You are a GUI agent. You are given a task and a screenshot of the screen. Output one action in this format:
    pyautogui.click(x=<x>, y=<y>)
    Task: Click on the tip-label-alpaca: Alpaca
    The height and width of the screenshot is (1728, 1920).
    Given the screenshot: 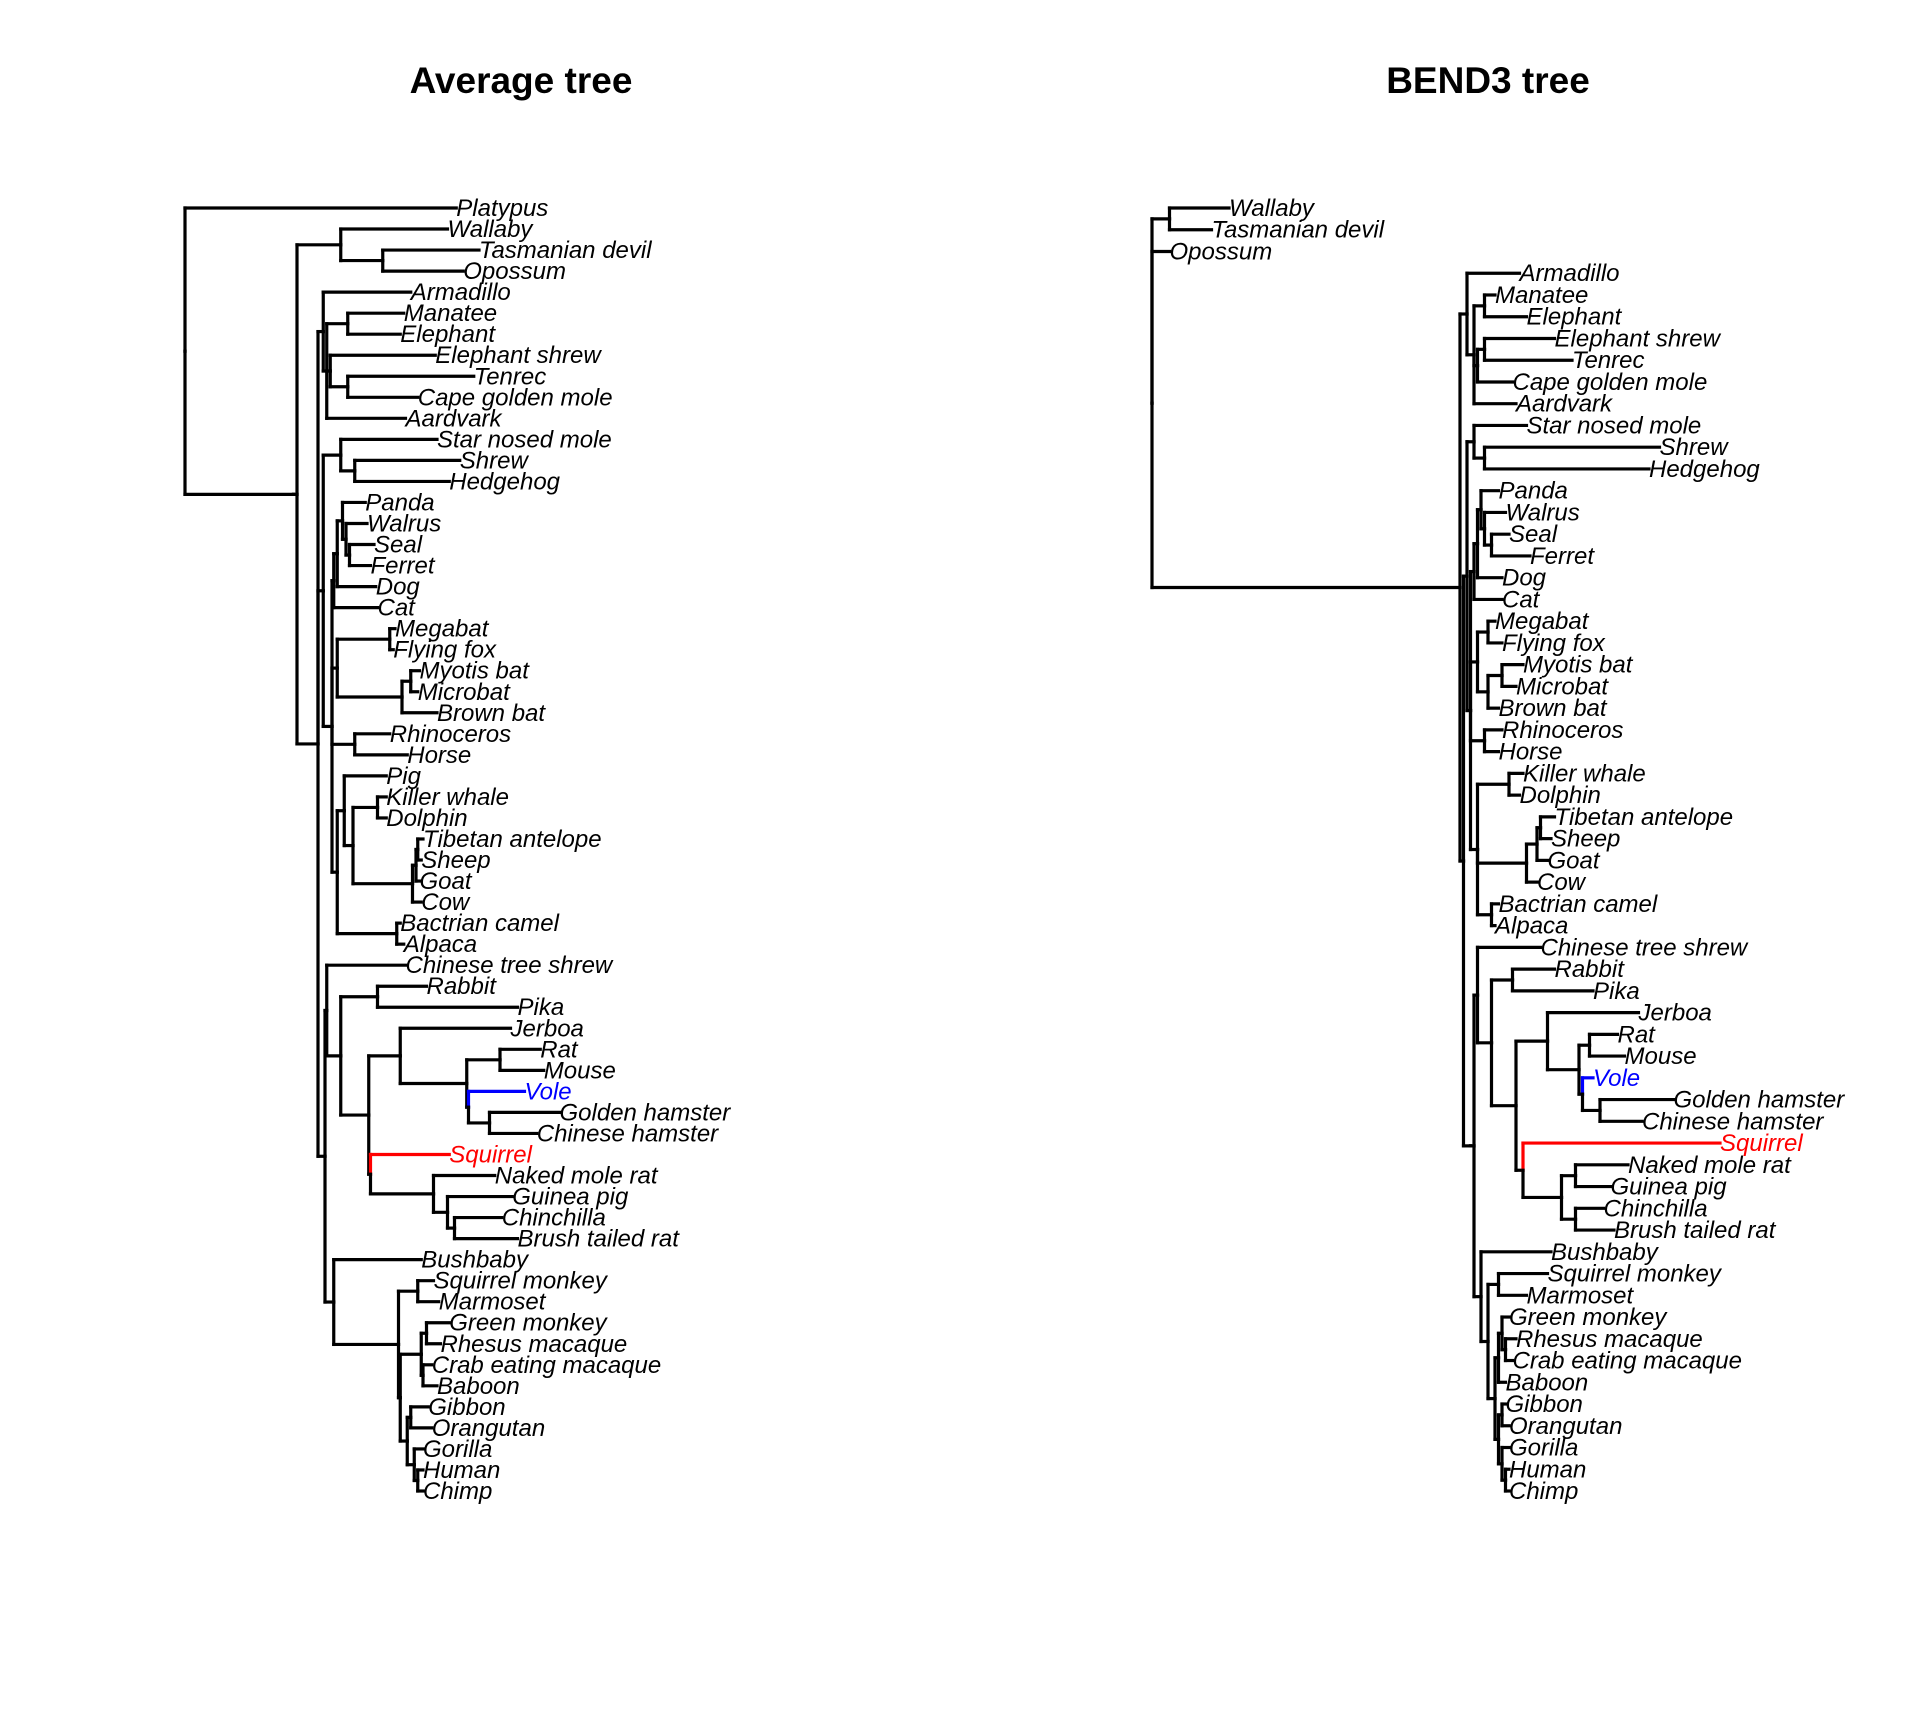 What is the action you would take?
    pyautogui.click(x=439, y=944)
    